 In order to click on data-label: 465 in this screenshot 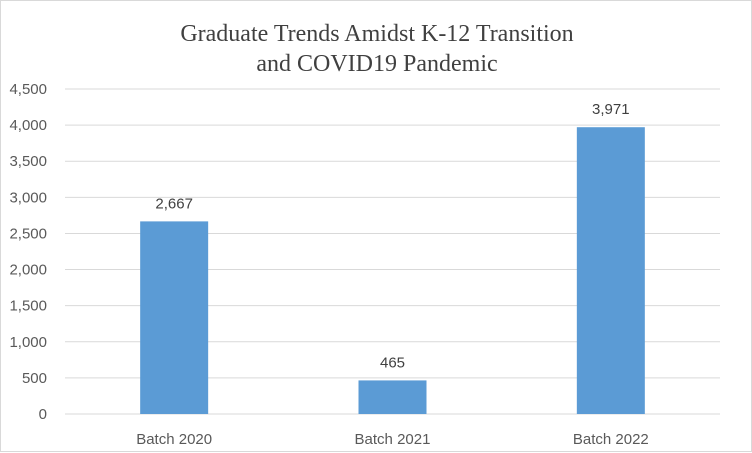, I will do `click(392, 362)`.